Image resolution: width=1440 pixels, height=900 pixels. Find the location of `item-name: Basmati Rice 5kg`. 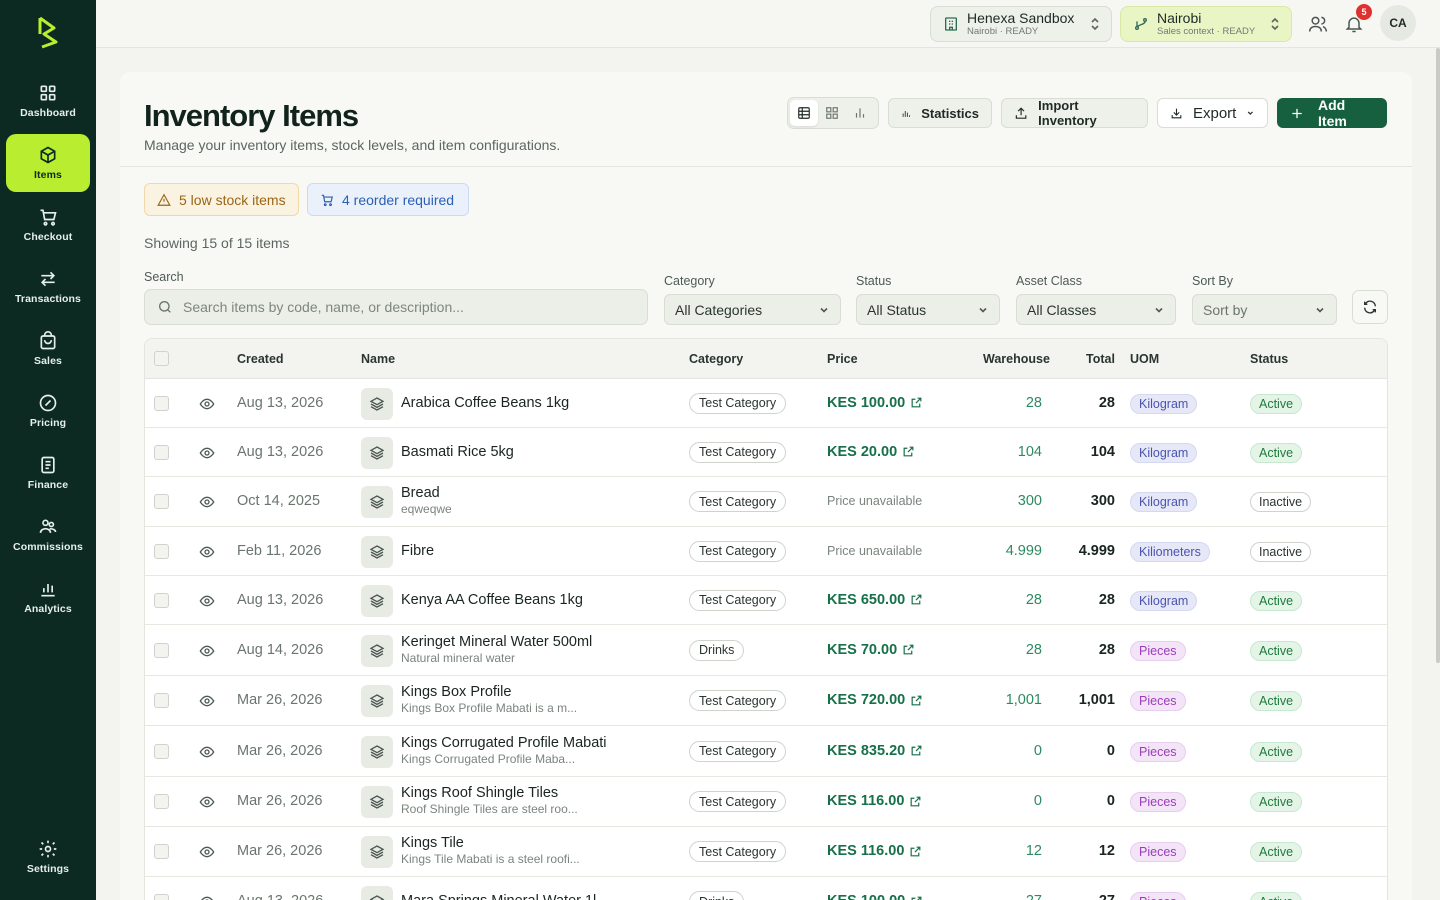

item-name: Basmati Rice 5kg is located at coordinates (457, 451).